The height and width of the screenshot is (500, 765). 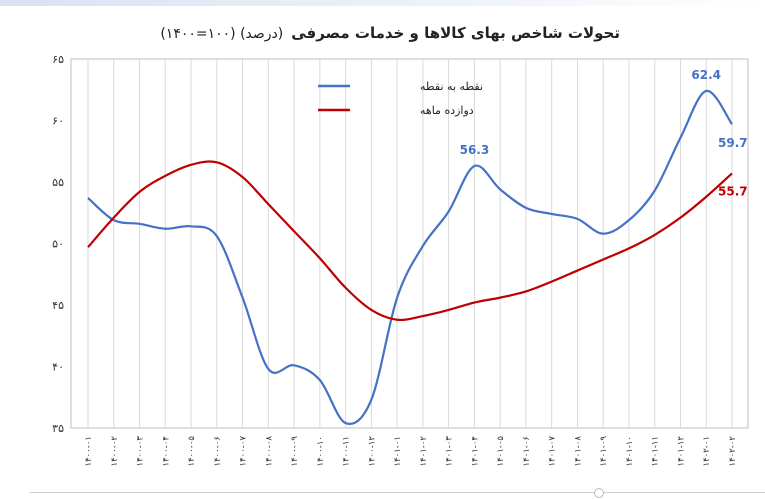 What do you see at coordinates (398, 451) in the screenshot?
I see `x-tick-label: ۱۴۰۱-۰۱` at bounding box center [398, 451].